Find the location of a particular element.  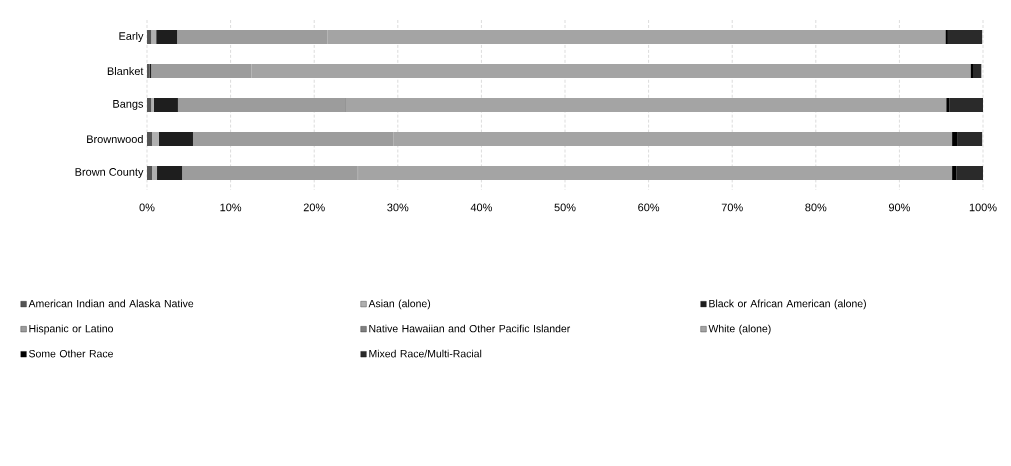

legend-label: Native Hawaiian and Other Pacific Islander is located at coordinates (470, 328).